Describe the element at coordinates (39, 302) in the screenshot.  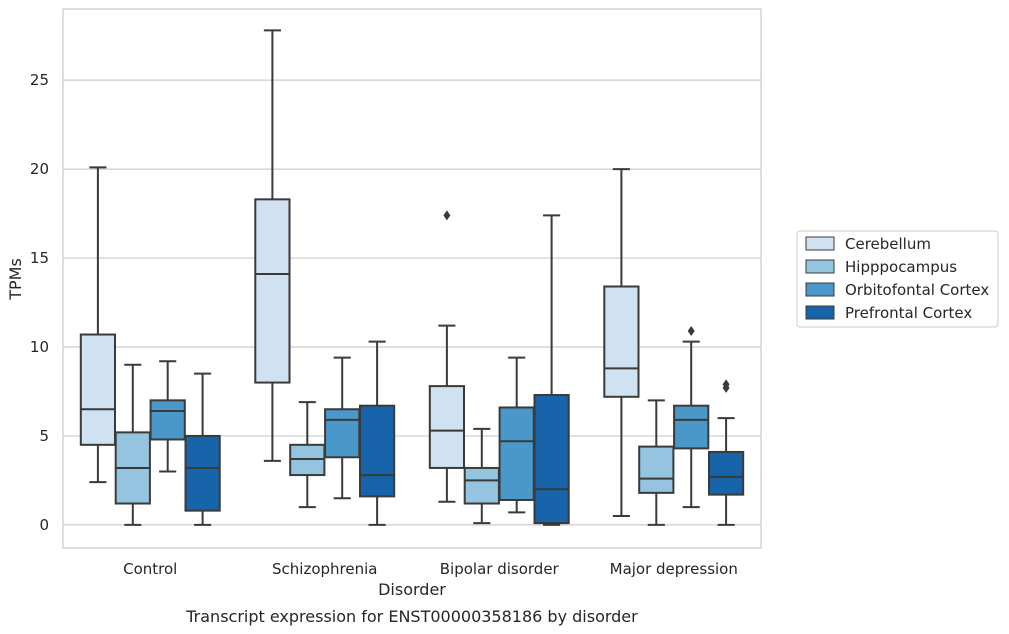
I see `y-axis-ticks: 0 5 10 15 20 25` at that location.